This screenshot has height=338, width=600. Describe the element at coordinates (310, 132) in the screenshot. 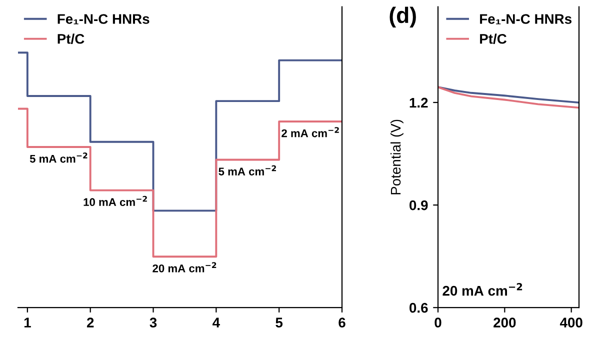

I see `annotation: 2 mA cm$^{−2}$` at that location.